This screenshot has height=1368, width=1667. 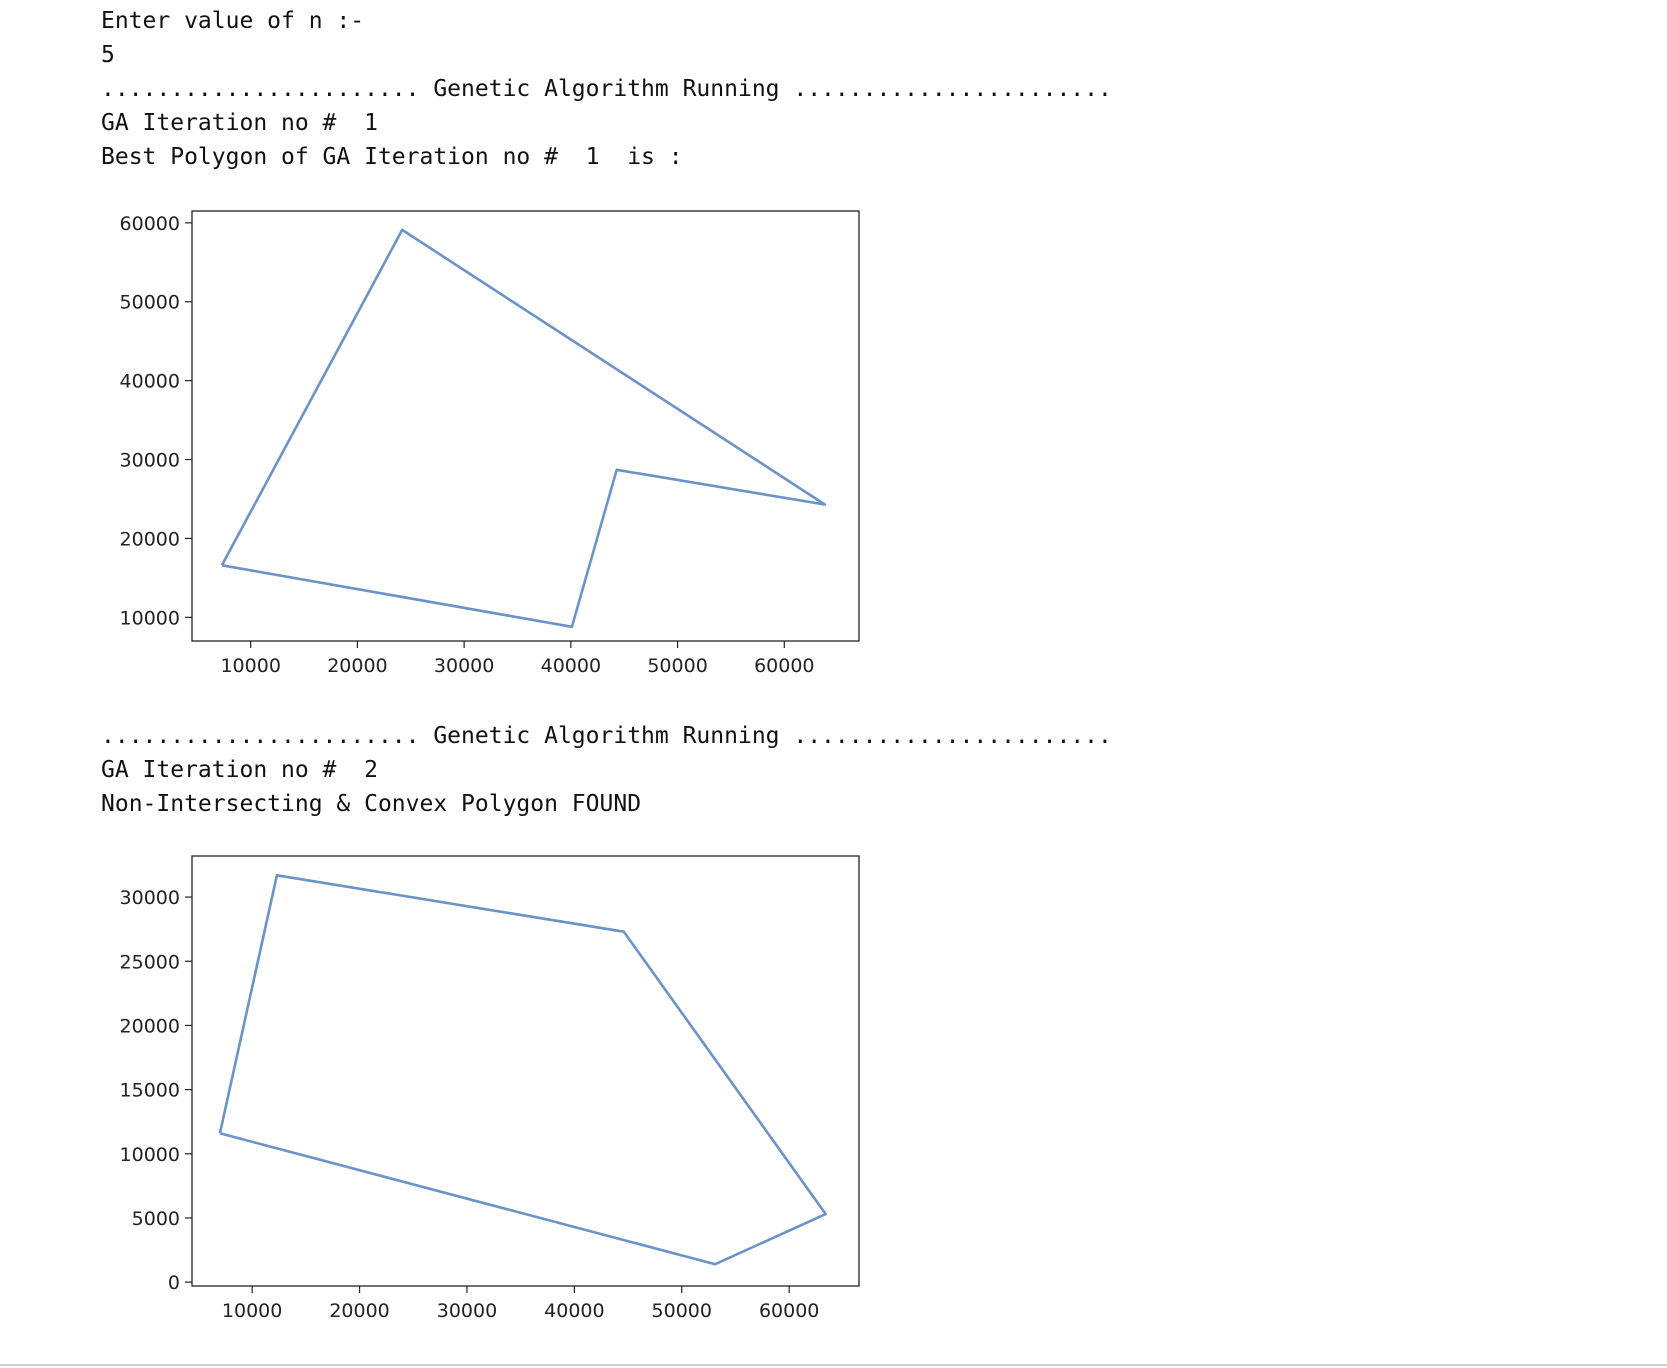 What do you see at coordinates (233, 21) in the screenshot?
I see `input-prompt: Enter value of n :-` at bounding box center [233, 21].